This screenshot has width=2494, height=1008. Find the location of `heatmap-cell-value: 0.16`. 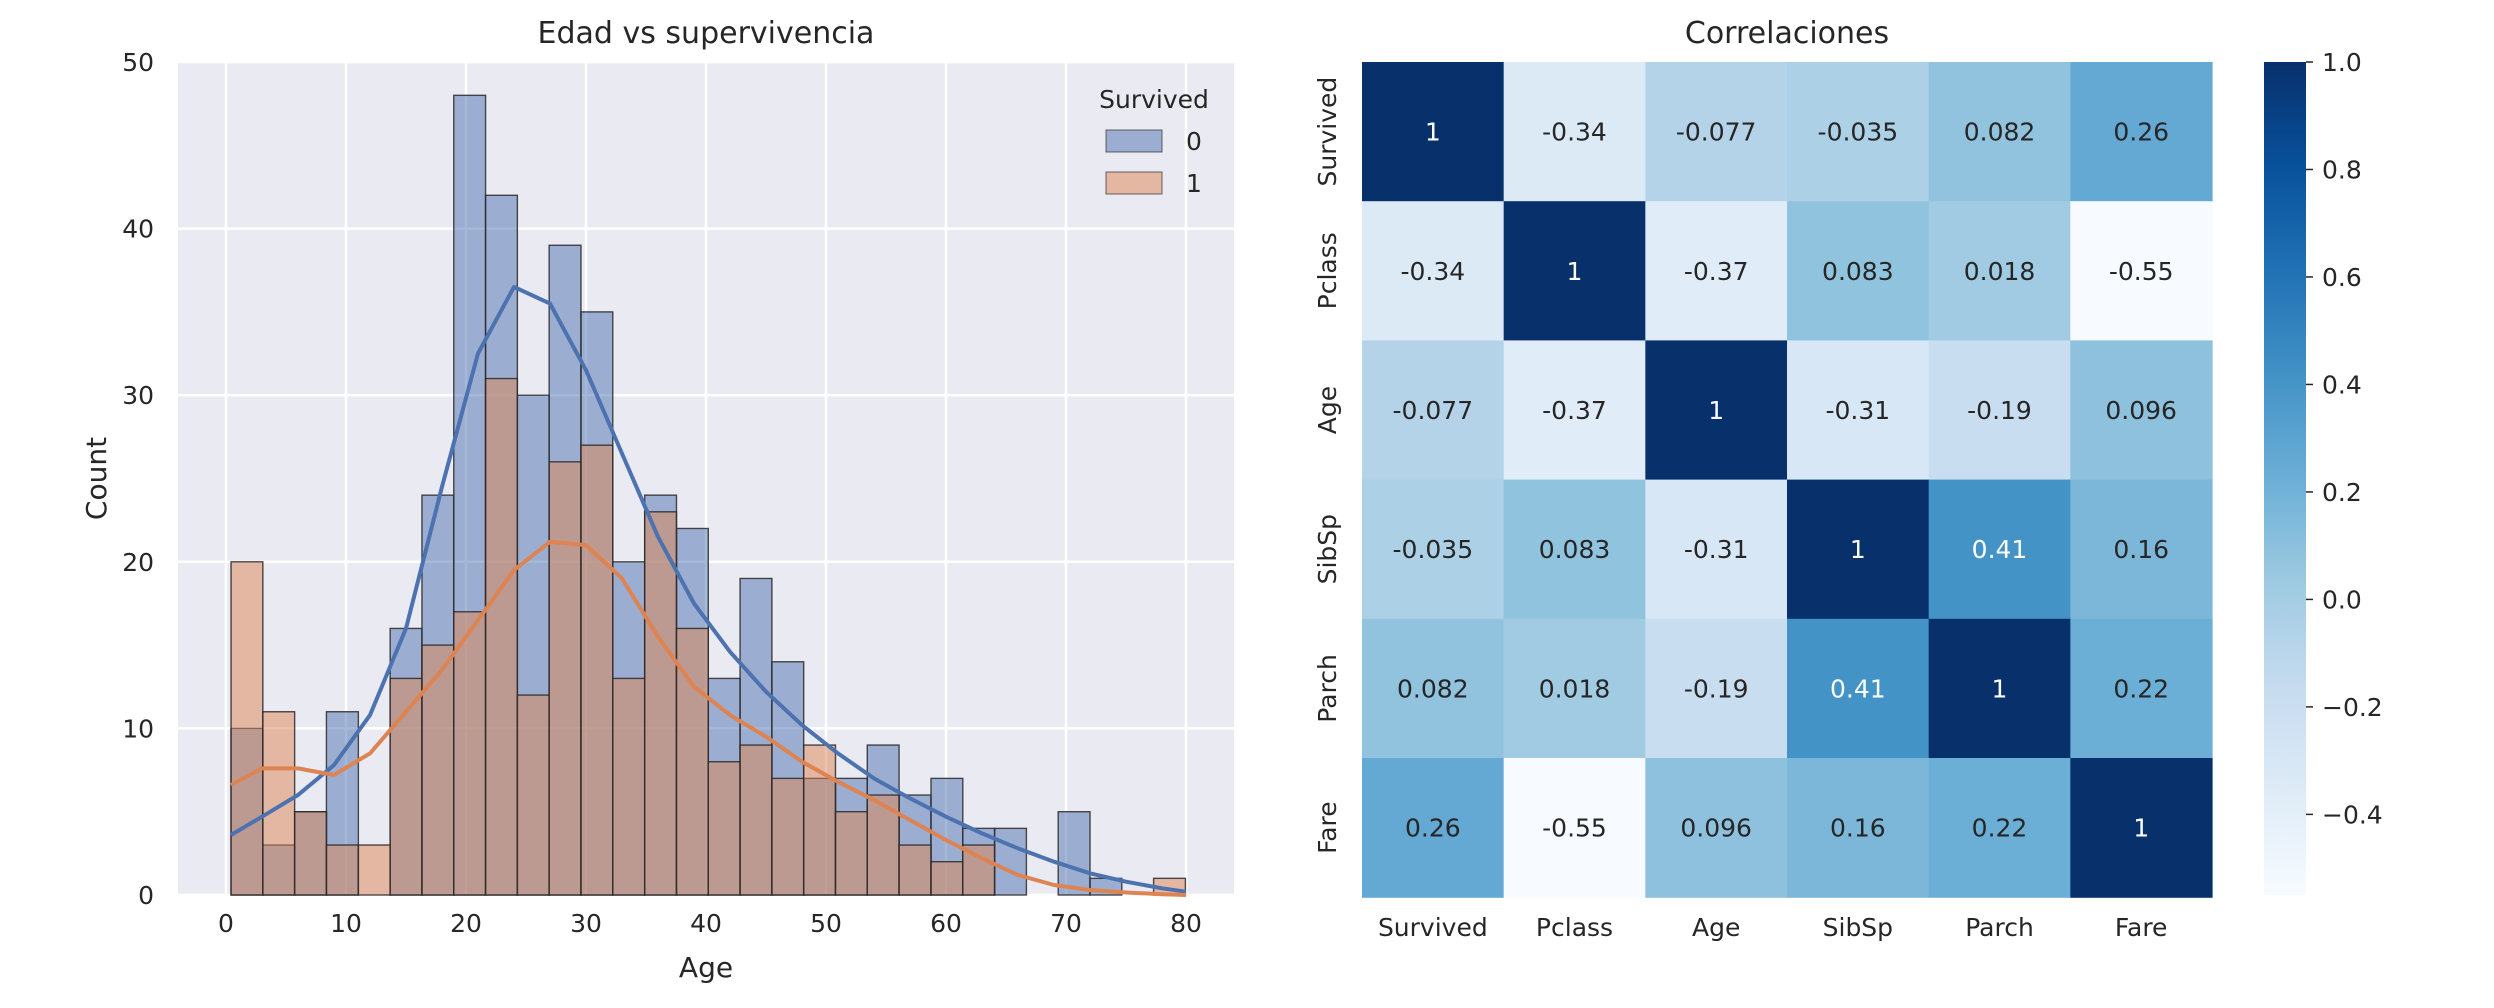

heatmap-cell-value: 0.16 is located at coordinates (2141, 549).